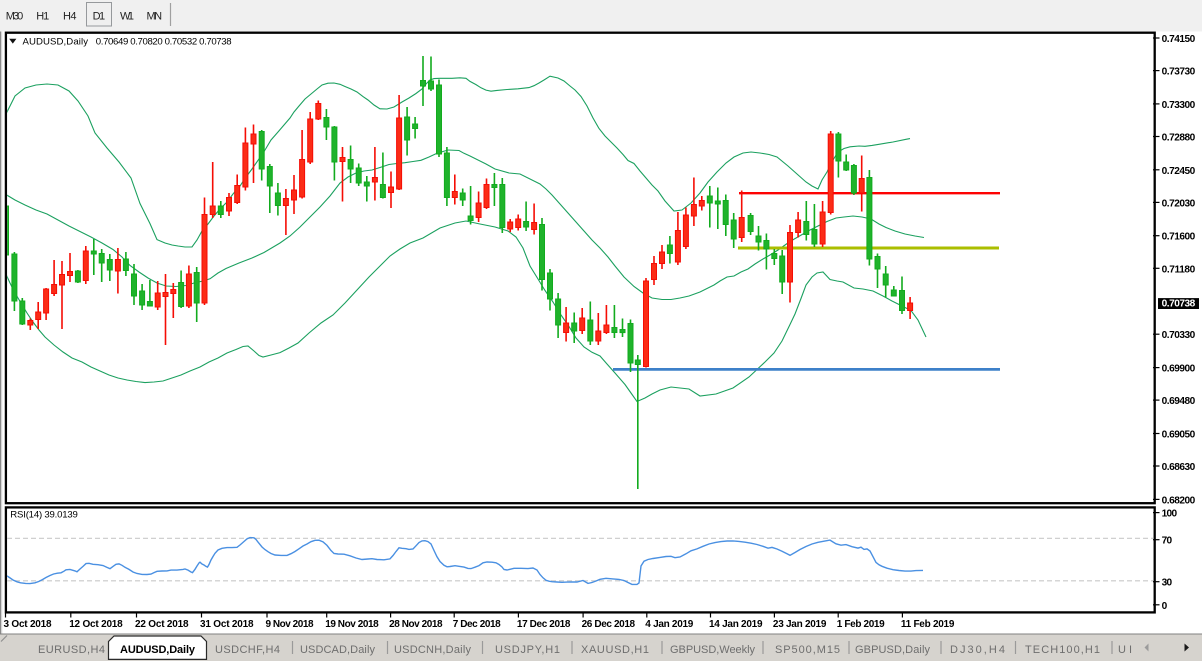 The width and height of the screenshot is (1202, 661). Describe the element at coordinates (807, 650) in the screenshot. I see `svg-text: SP500,M15` at that location.